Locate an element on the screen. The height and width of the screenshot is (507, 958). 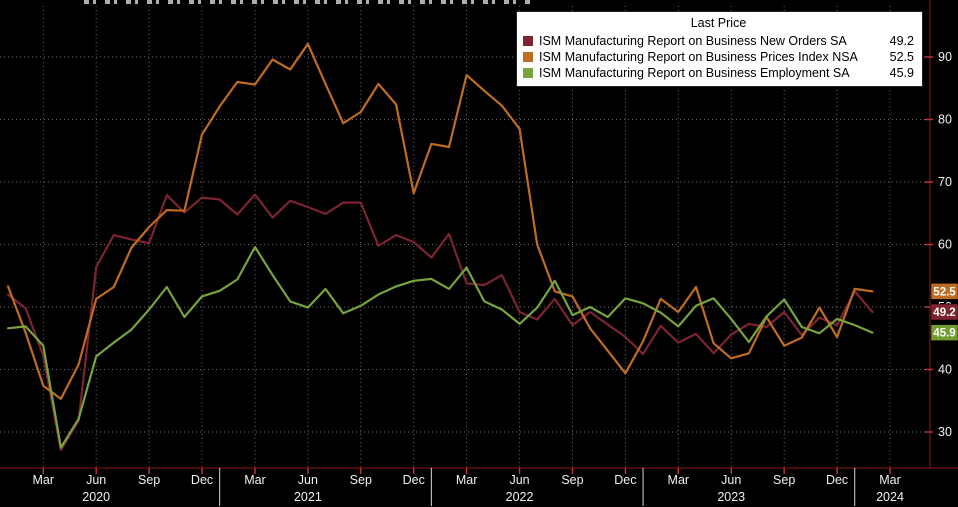
legend-value: 49.2 is located at coordinates (901, 41).